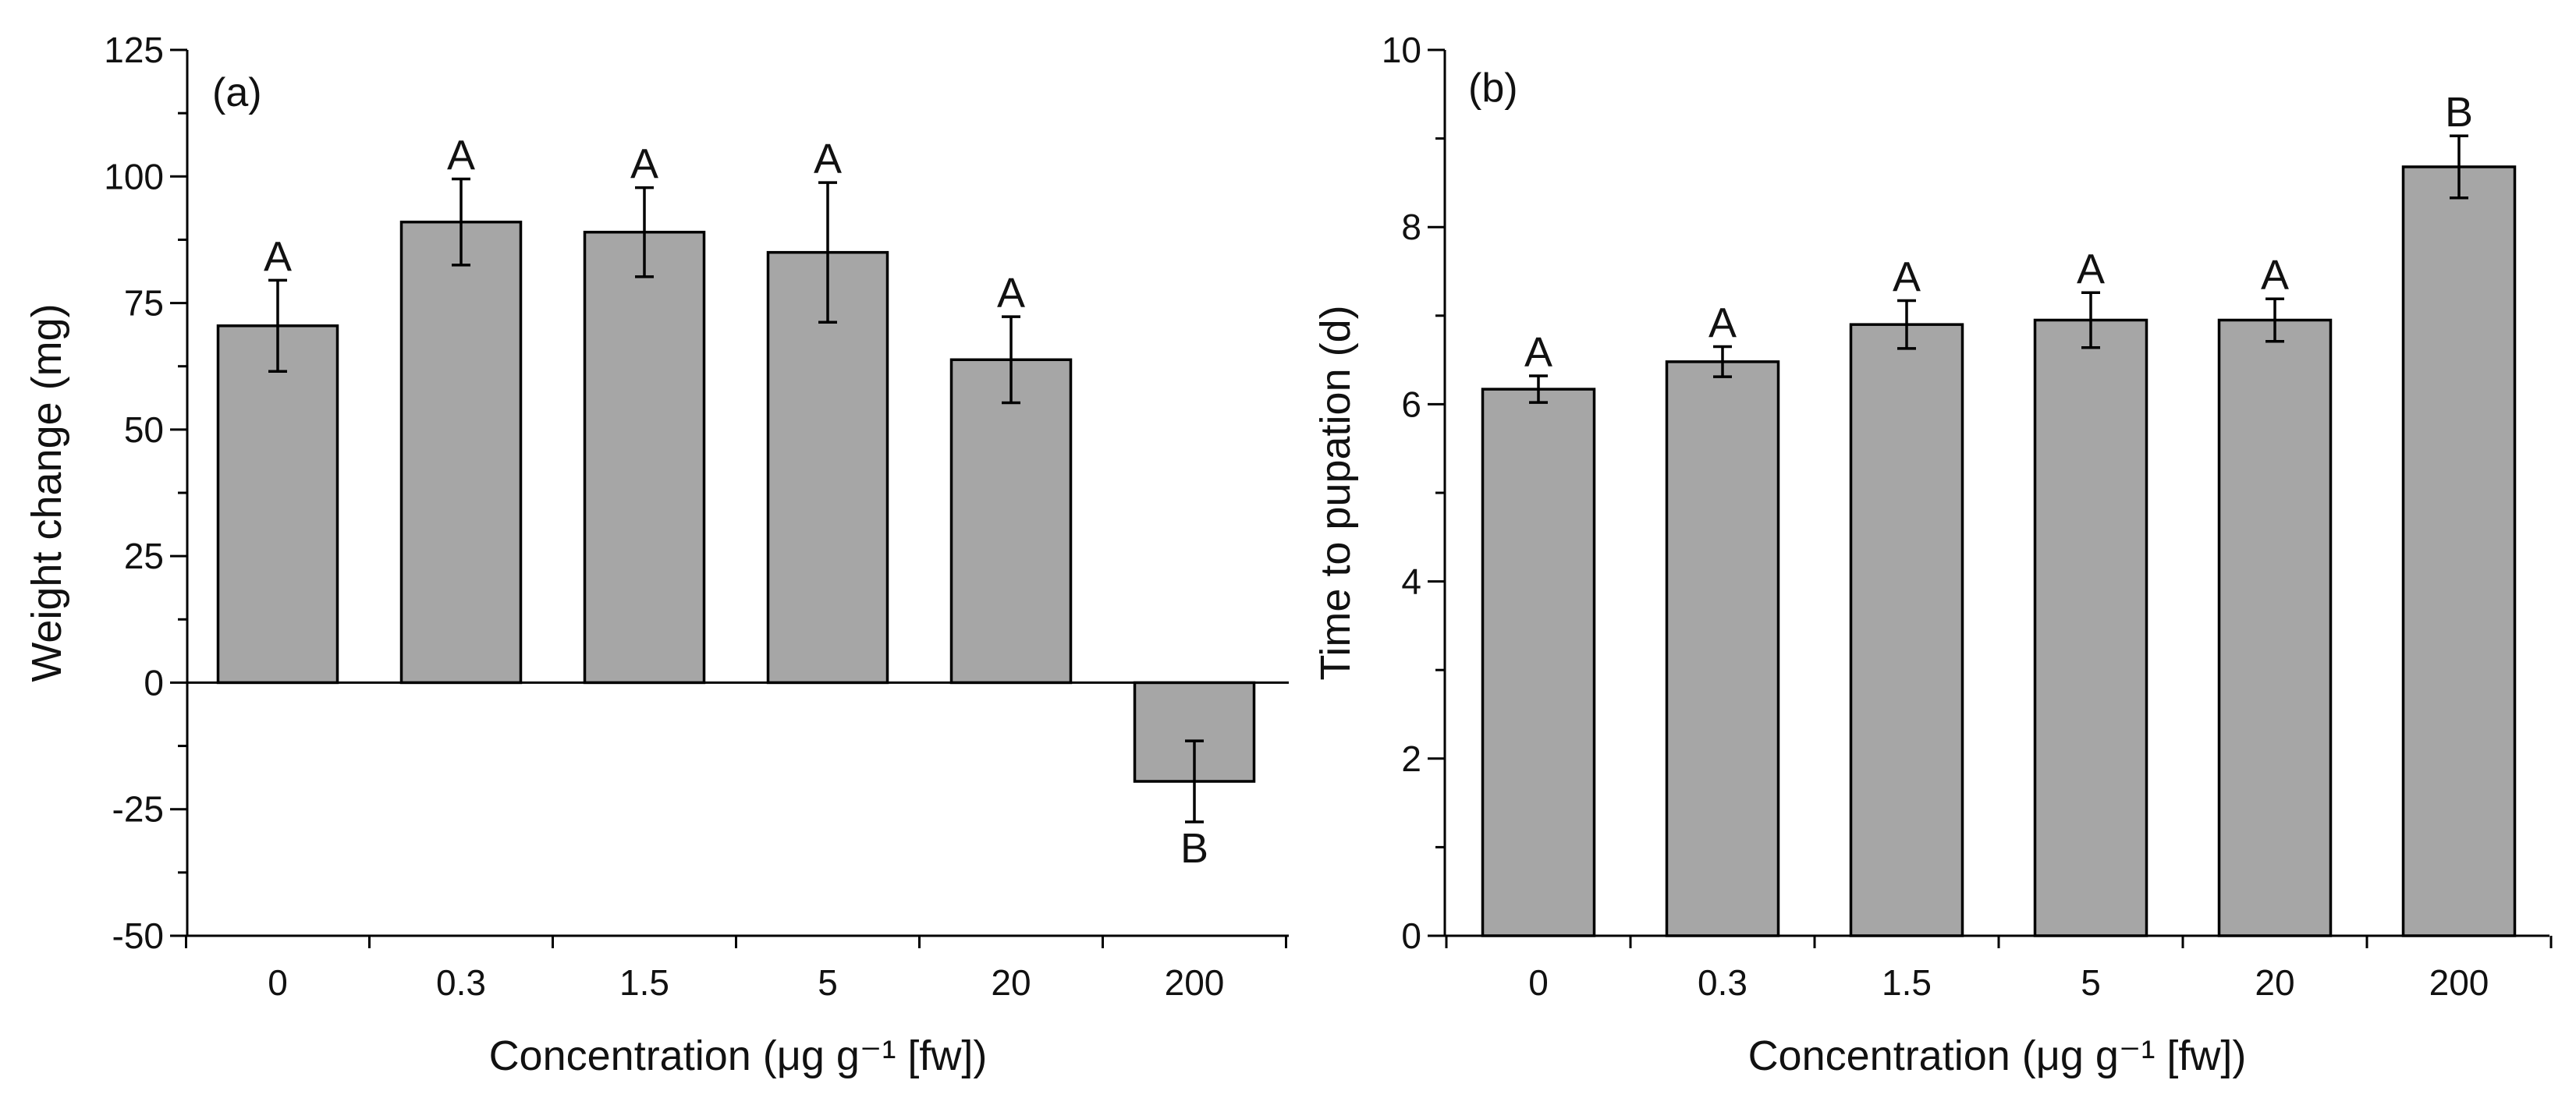  What do you see at coordinates (644, 457) in the screenshot?
I see `panel-a-bar-1.5` at bounding box center [644, 457].